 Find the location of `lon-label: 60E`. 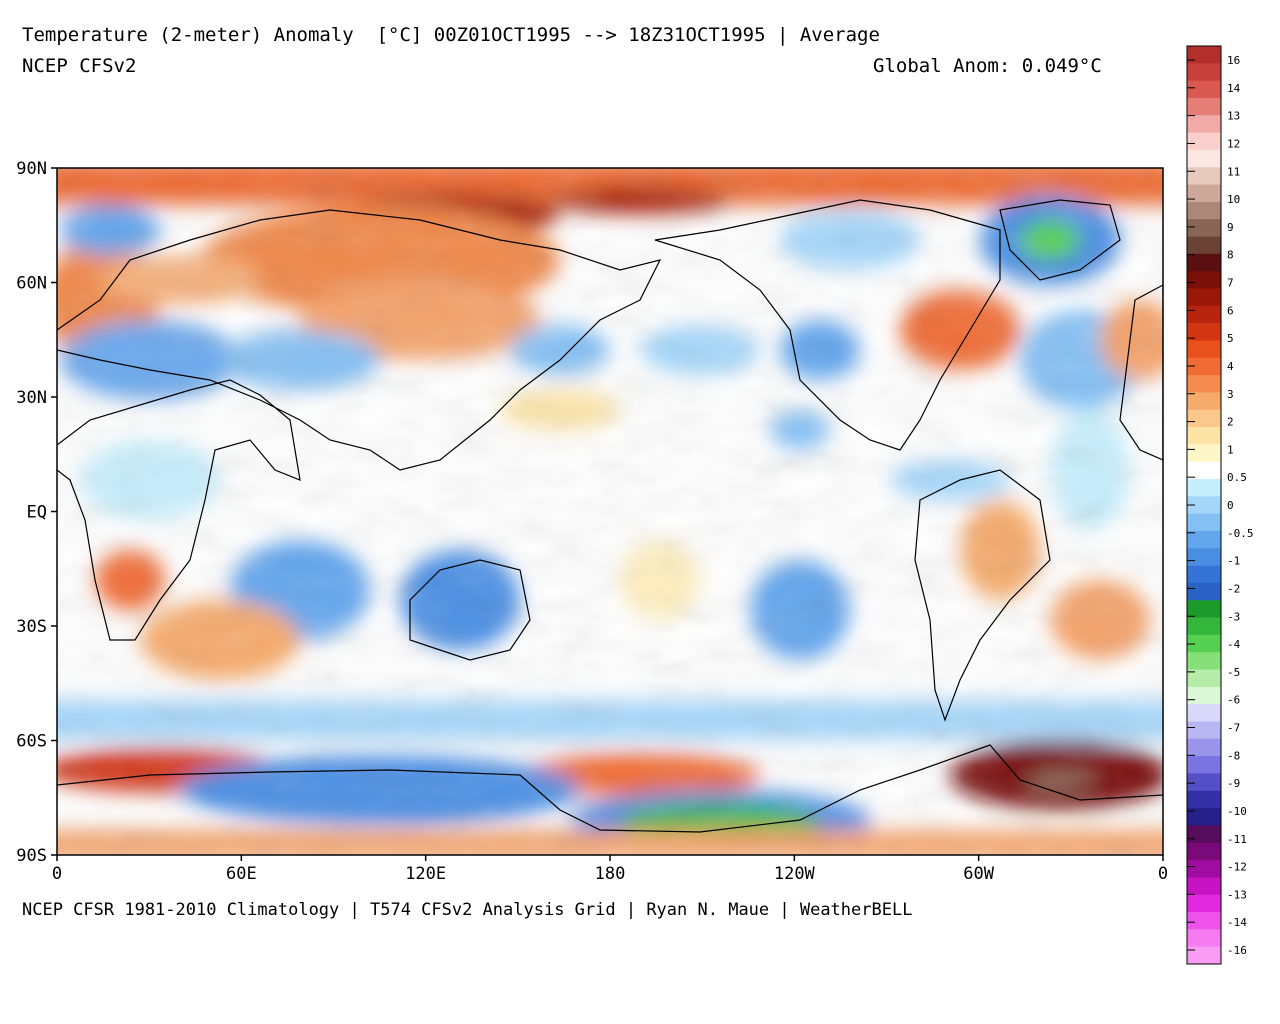

lon-label: 60E is located at coordinates (241, 874).